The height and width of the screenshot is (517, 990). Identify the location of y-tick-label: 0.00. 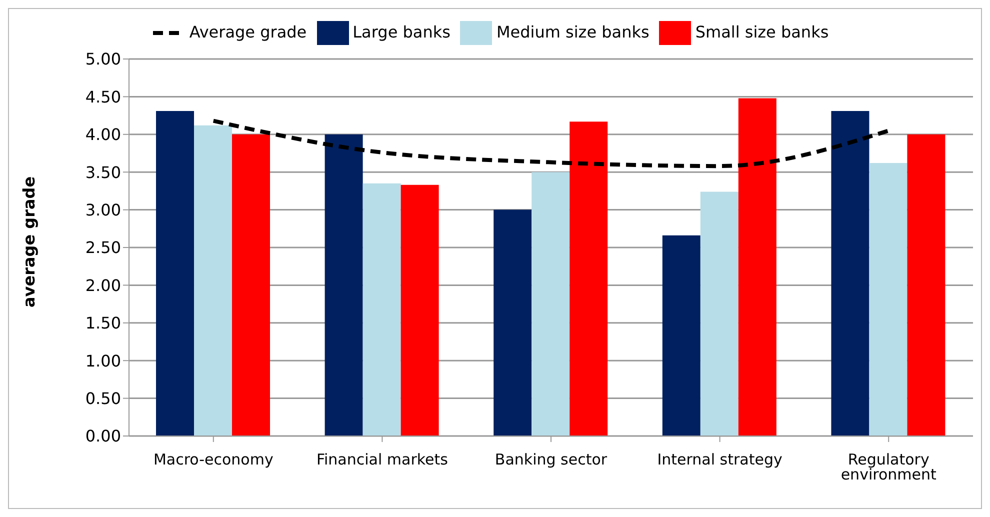
(103, 436).